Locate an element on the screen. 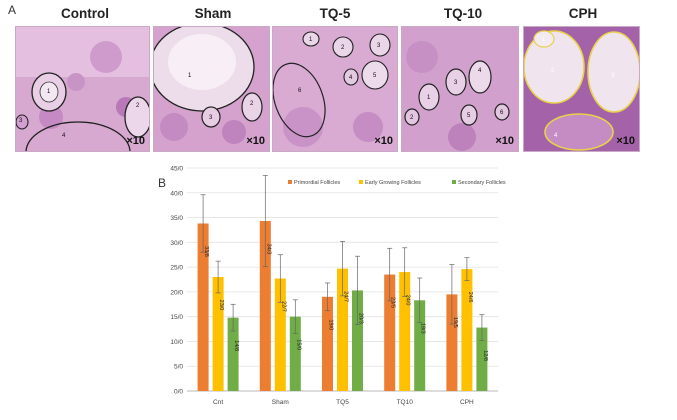  legend-label: Early Growing Follicles is located at coordinates (393, 183).